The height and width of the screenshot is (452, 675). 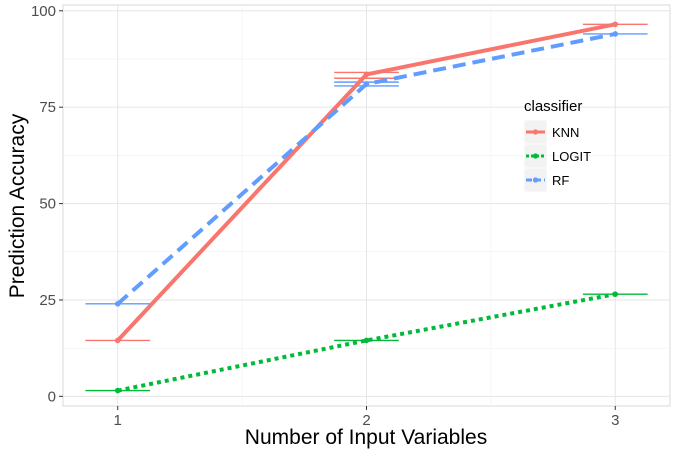 I want to click on x-tick-label: 2, so click(x=366, y=420).